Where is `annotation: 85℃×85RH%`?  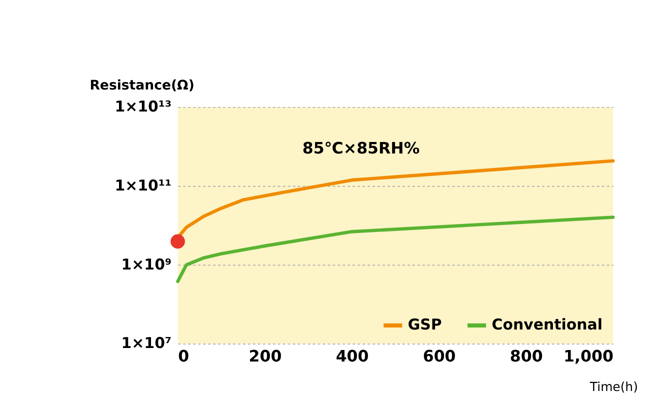
annotation: 85℃×85RH% is located at coordinates (361, 148).